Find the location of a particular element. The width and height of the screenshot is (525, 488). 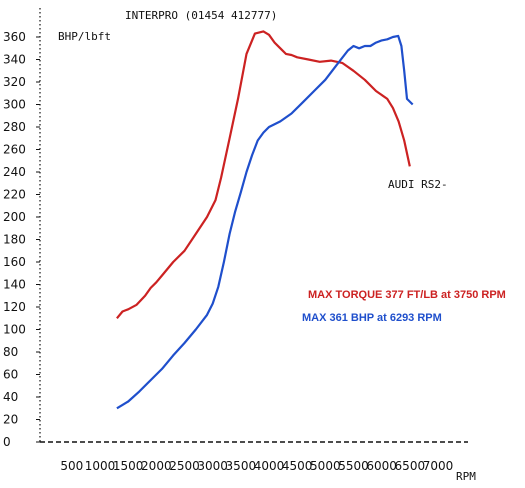

y-tick-label: 240 is located at coordinates (14, 172).